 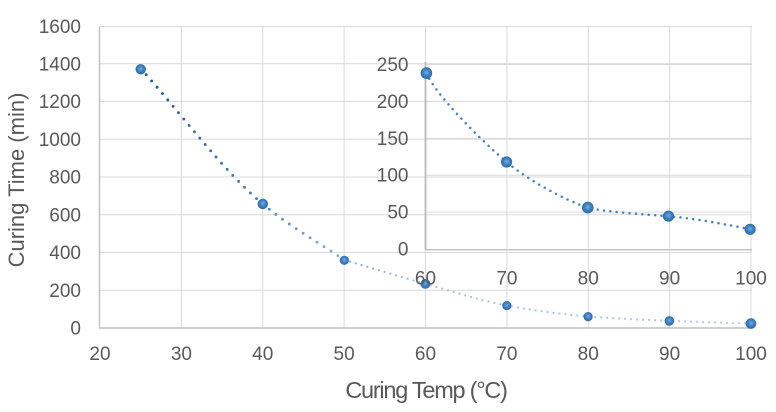 What do you see at coordinates (99, 354) in the screenshot?
I see `svg-text: 20` at bounding box center [99, 354].